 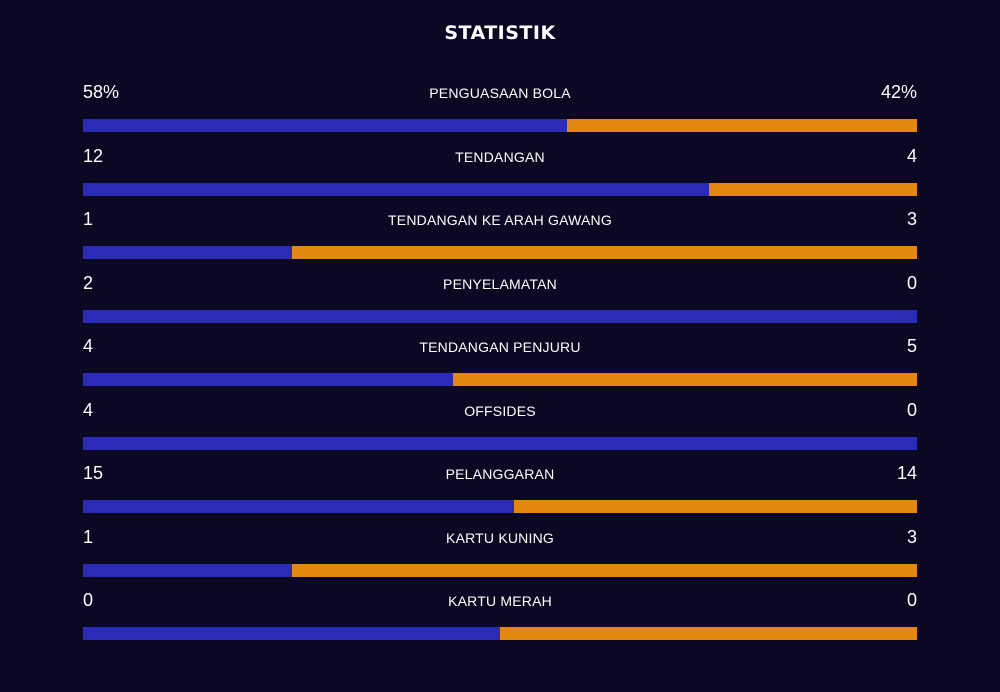 What do you see at coordinates (500, 303) in the screenshot?
I see `stat-row-saves: 2 PENYELAMATAN 0` at bounding box center [500, 303].